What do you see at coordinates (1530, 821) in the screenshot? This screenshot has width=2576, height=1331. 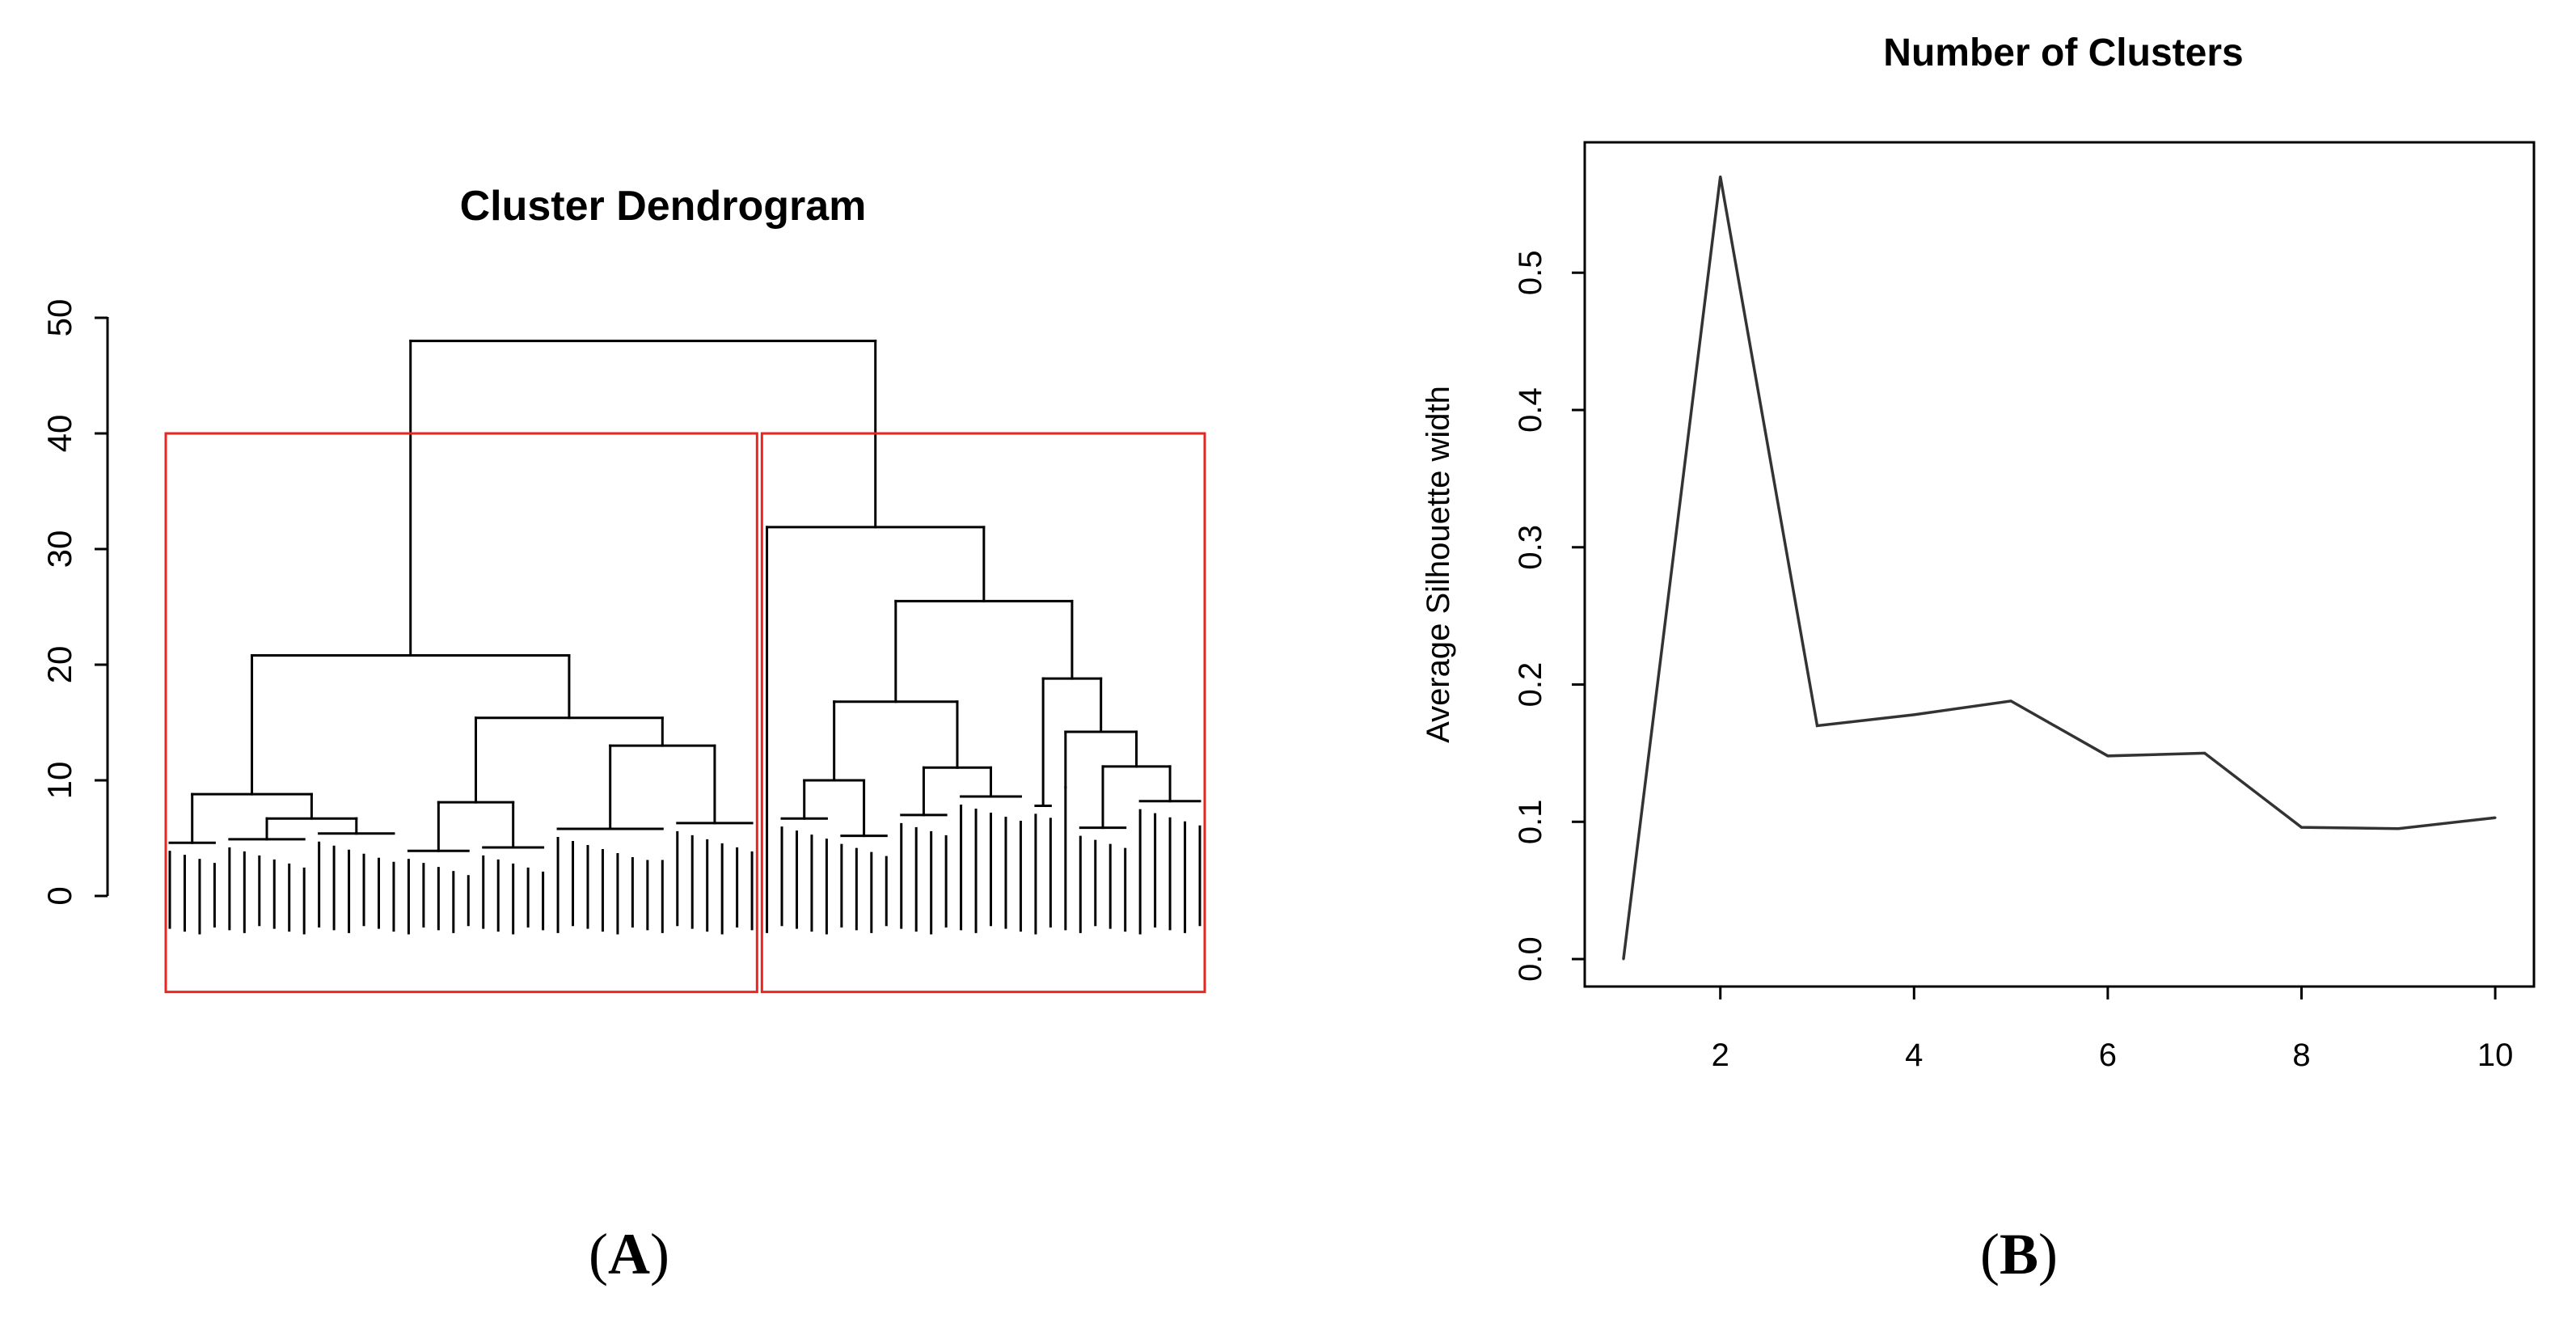 I see `silhouette-y-tick-label-1: 0.1` at bounding box center [1530, 821].